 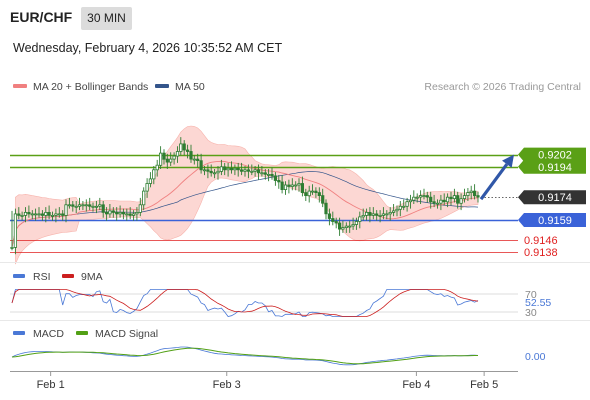 I want to click on ma20-legend-label: MA 20 + Bollinger Bands, so click(x=90, y=87).